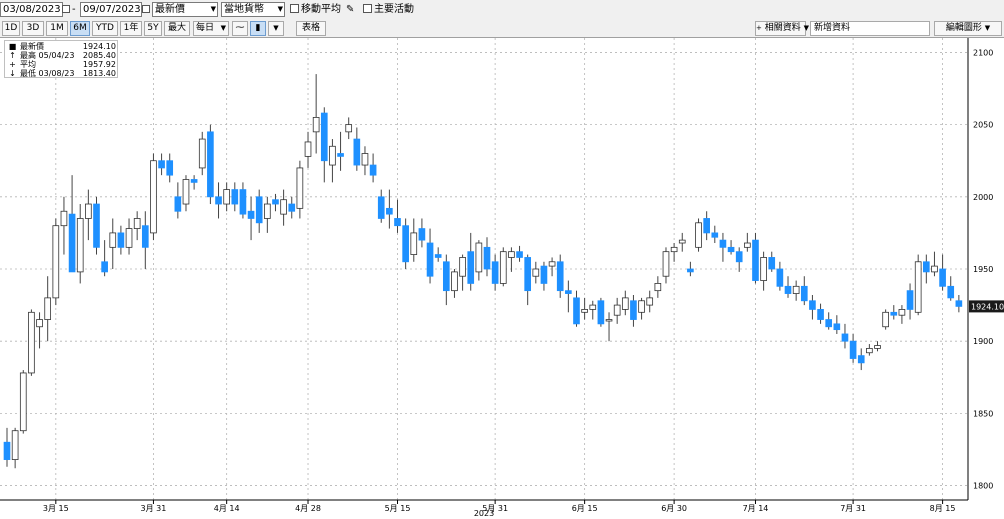  What do you see at coordinates (276, 28) in the screenshot?
I see `chart-type-menu-button: ▼` at bounding box center [276, 28].